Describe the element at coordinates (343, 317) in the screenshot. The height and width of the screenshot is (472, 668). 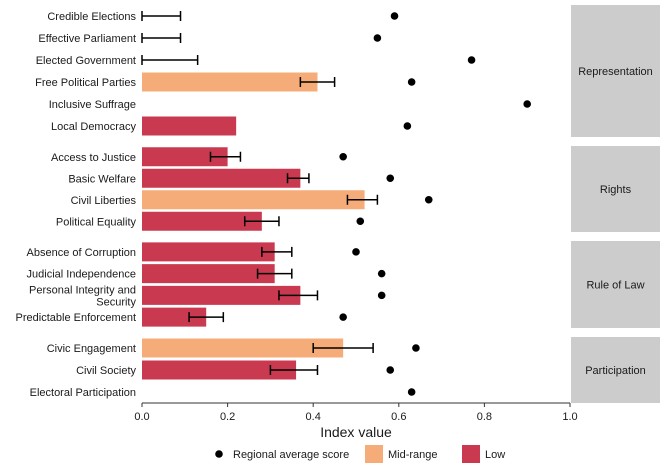
I see `regional-point-predictable-enforcement` at that location.